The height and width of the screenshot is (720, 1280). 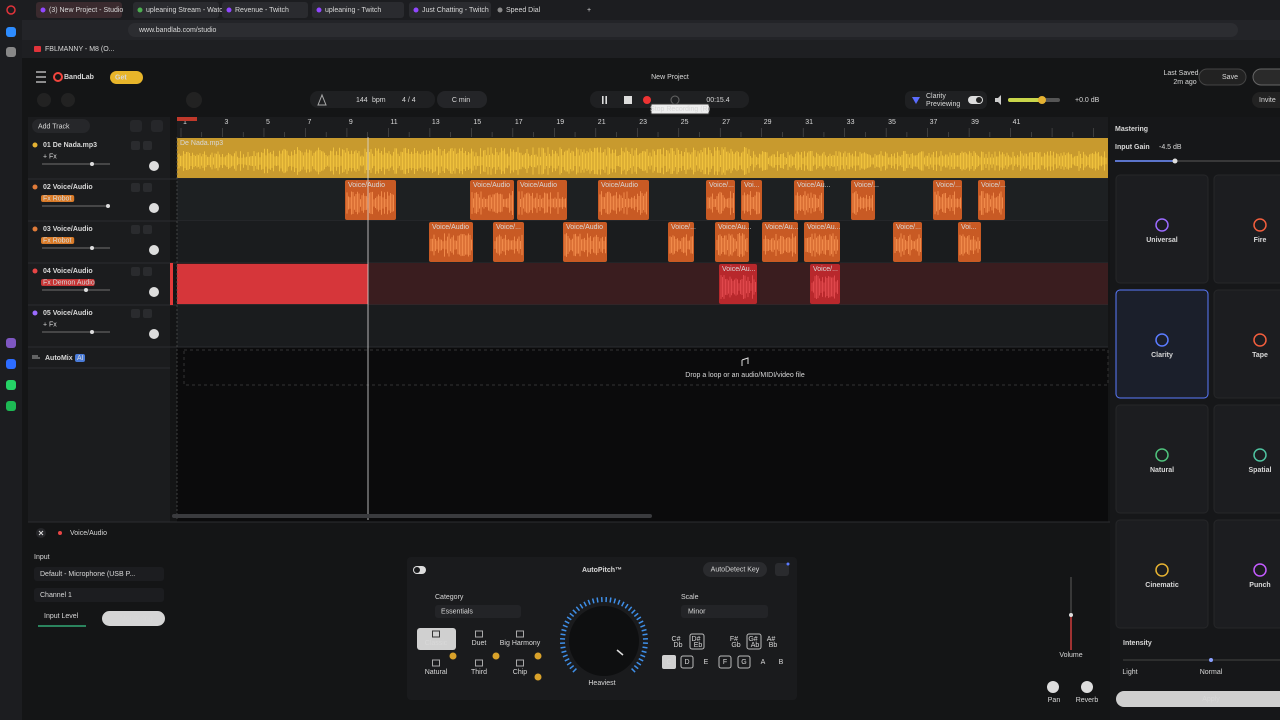 What do you see at coordinates (646, 367) in the screenshot?
I see `drop-zone` at bounding box center [646, 367].